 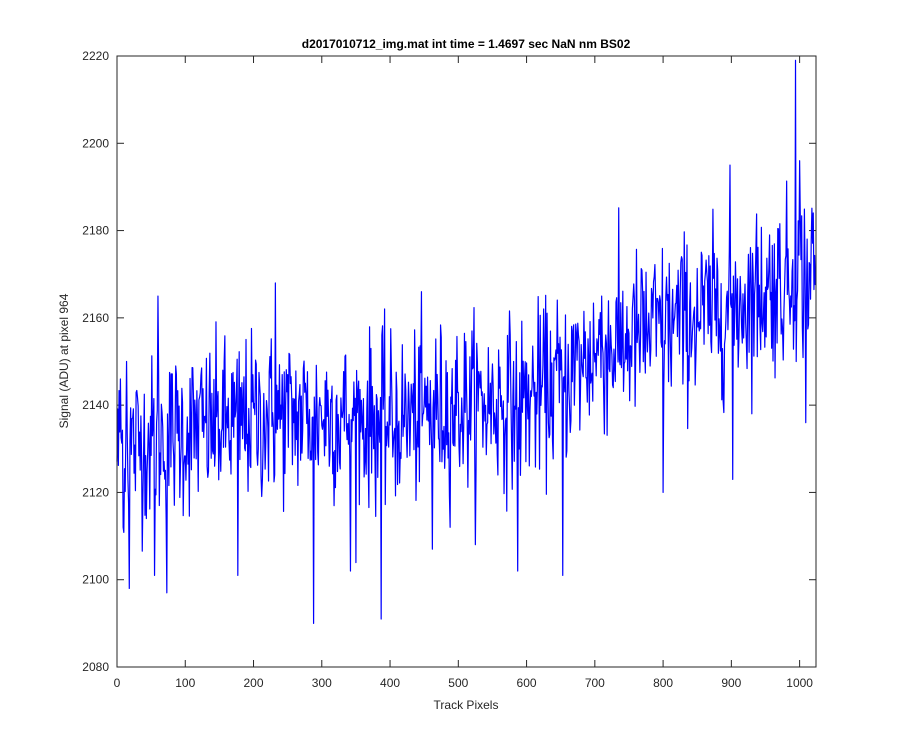 I want to click on y-tick-labels: 2080 2100 2120 2140 2160 2180 2200 2220, so click(x=95, y=361).